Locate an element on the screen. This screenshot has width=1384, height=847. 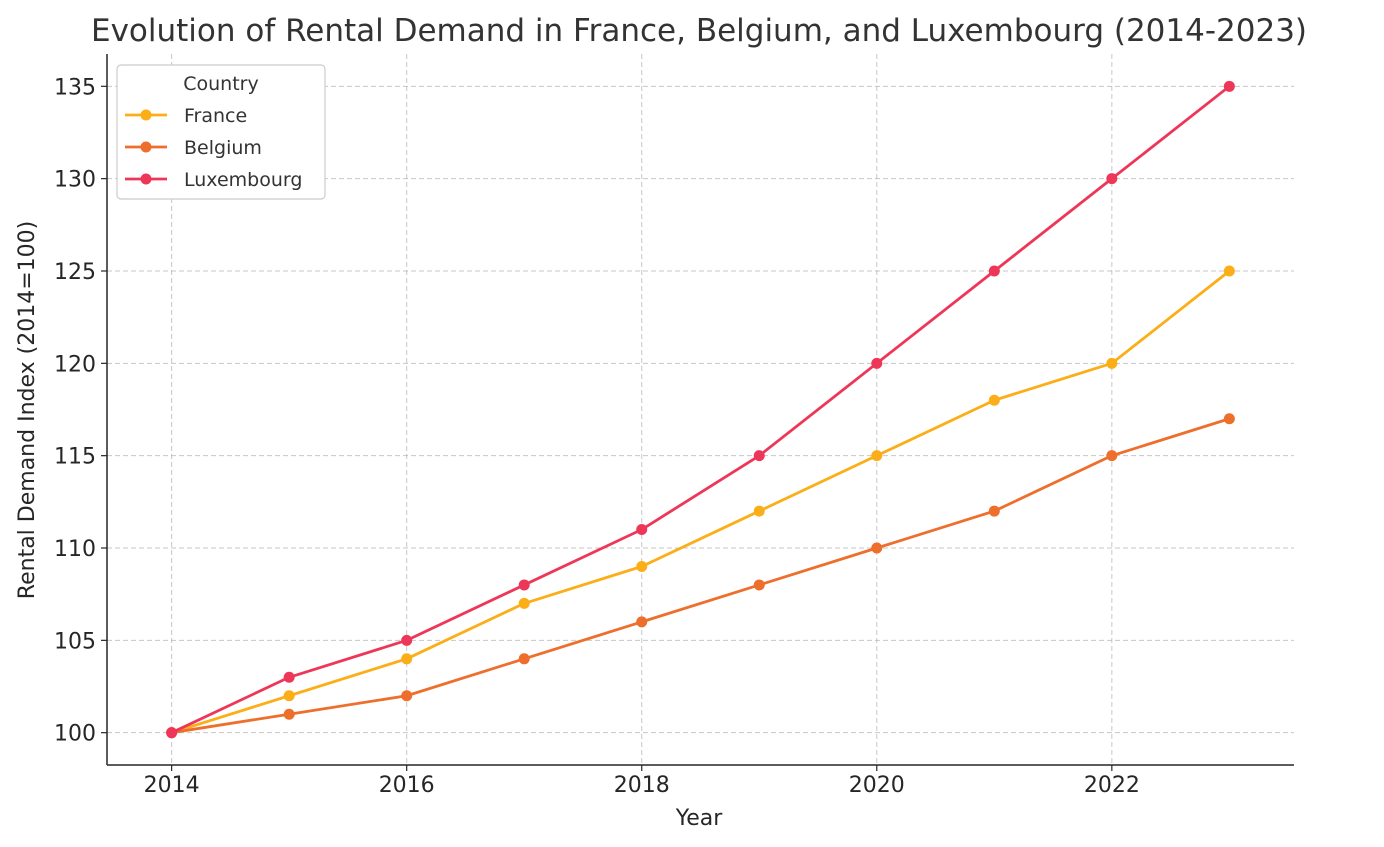
legend-item-belgium: Belgium is located at coordinates (193, 148).